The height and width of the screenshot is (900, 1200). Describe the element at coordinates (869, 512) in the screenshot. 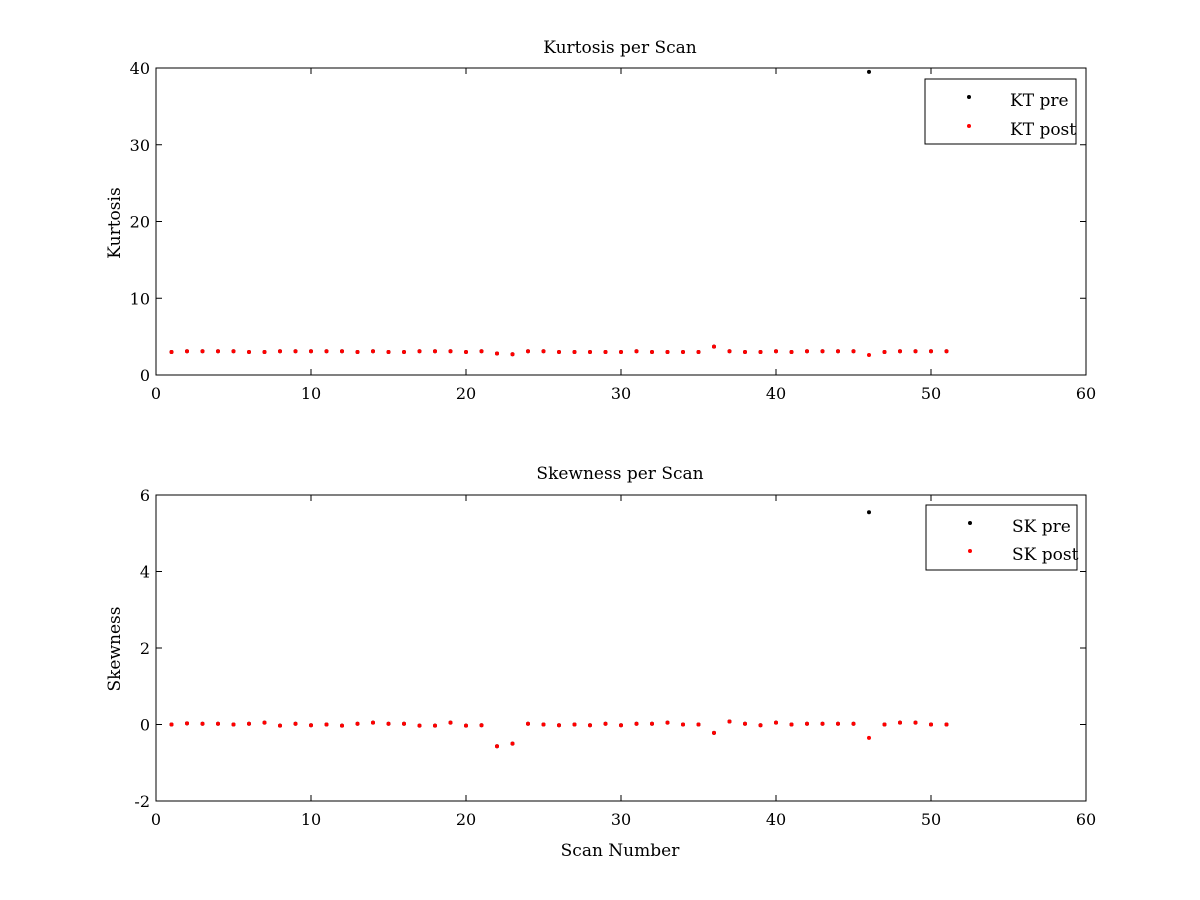

I see `skewness-point-sk-pre` at that location.